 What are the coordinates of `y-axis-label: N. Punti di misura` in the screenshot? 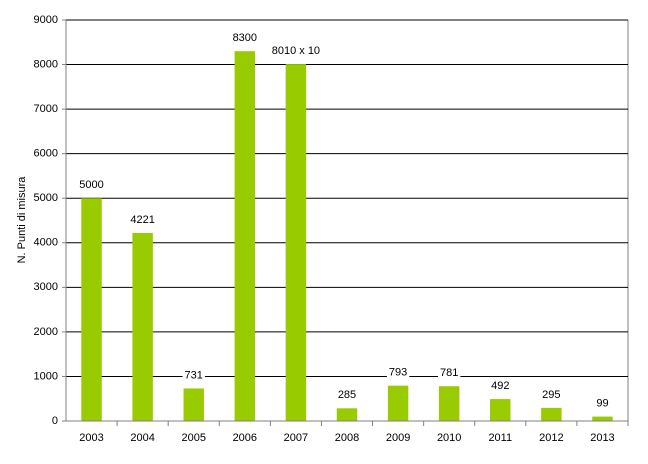 It's located at (22, 220).